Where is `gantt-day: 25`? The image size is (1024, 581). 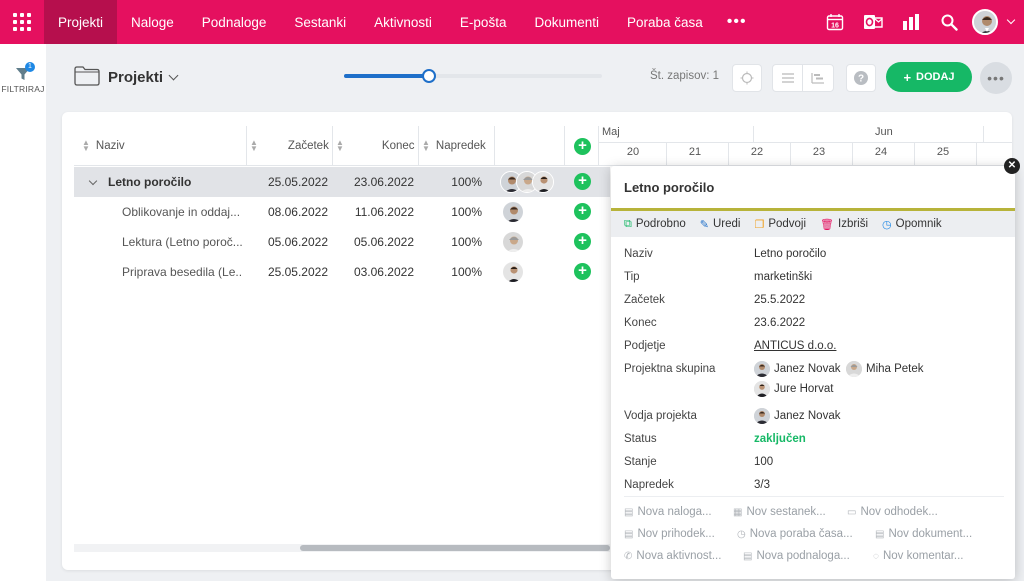
gantt-day: 25 is located at coordinates (943, 152).